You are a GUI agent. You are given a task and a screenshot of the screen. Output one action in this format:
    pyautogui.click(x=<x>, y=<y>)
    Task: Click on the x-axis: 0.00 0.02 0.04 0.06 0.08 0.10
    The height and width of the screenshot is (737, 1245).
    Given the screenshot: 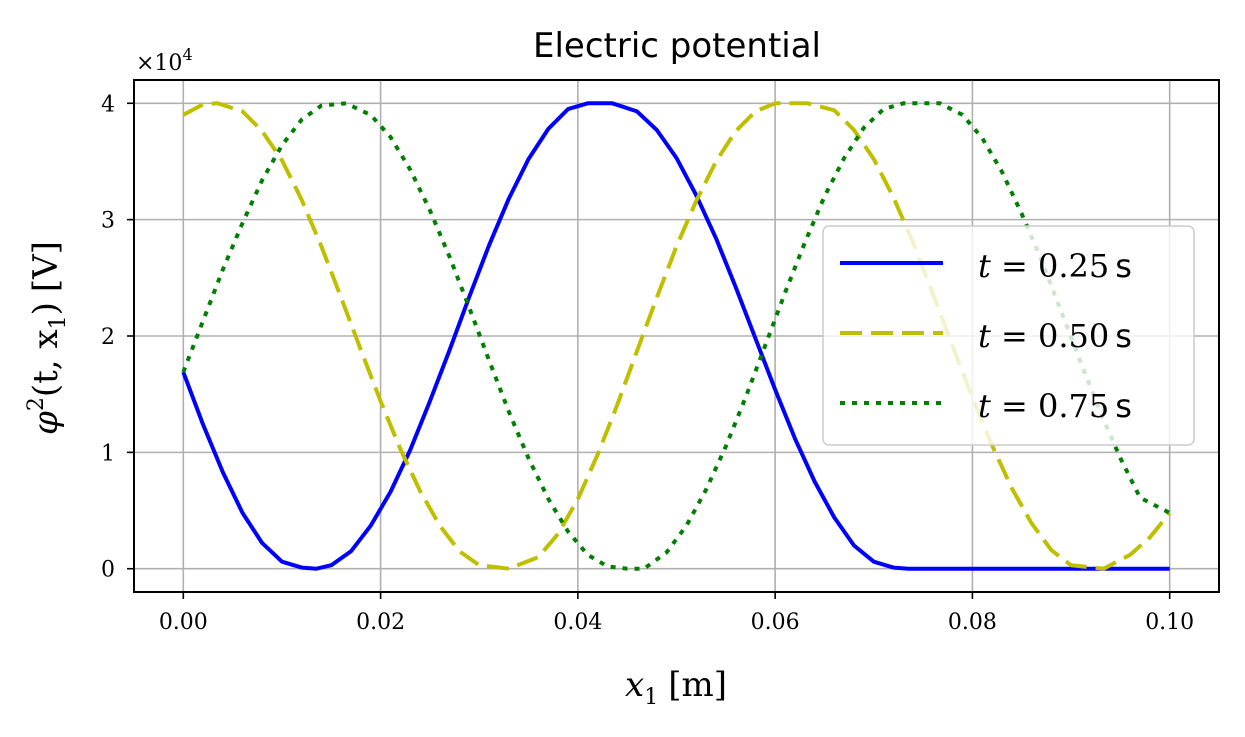 What is the action you would take?
    pyautogui.click(x=676, y=613)
    